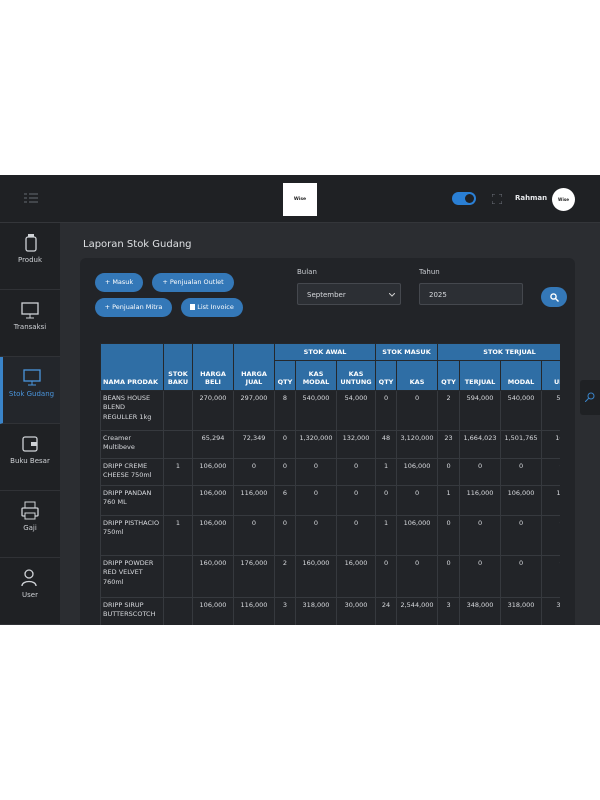 The image size is (600, 800). I want to click on year-input: 2025, so click(471, 294).